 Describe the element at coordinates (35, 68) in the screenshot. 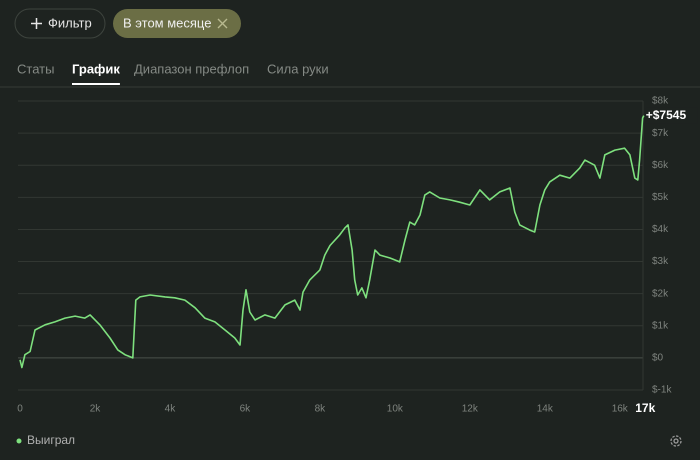

I see `tab: Статы` at that location.